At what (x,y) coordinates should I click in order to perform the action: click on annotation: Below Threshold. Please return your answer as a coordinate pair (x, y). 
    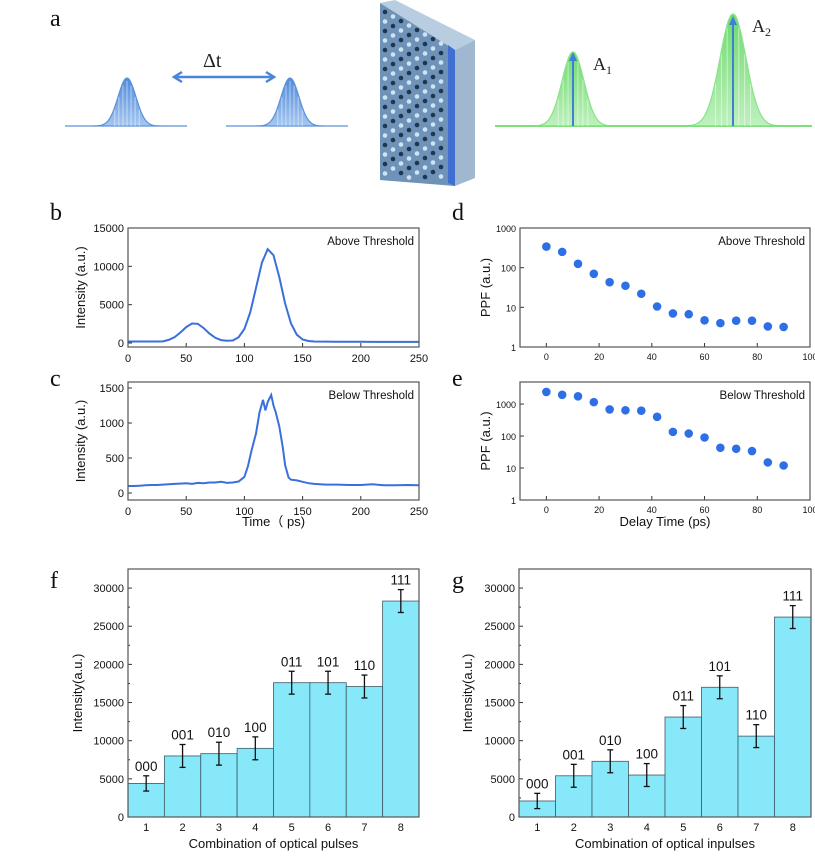
    Looking at the image, I should click on (762, 396).